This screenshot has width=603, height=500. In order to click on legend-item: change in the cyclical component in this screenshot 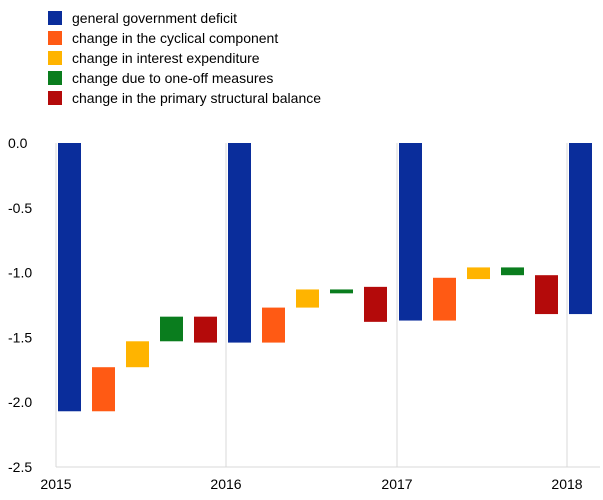, I will do `click(184, 38)`.